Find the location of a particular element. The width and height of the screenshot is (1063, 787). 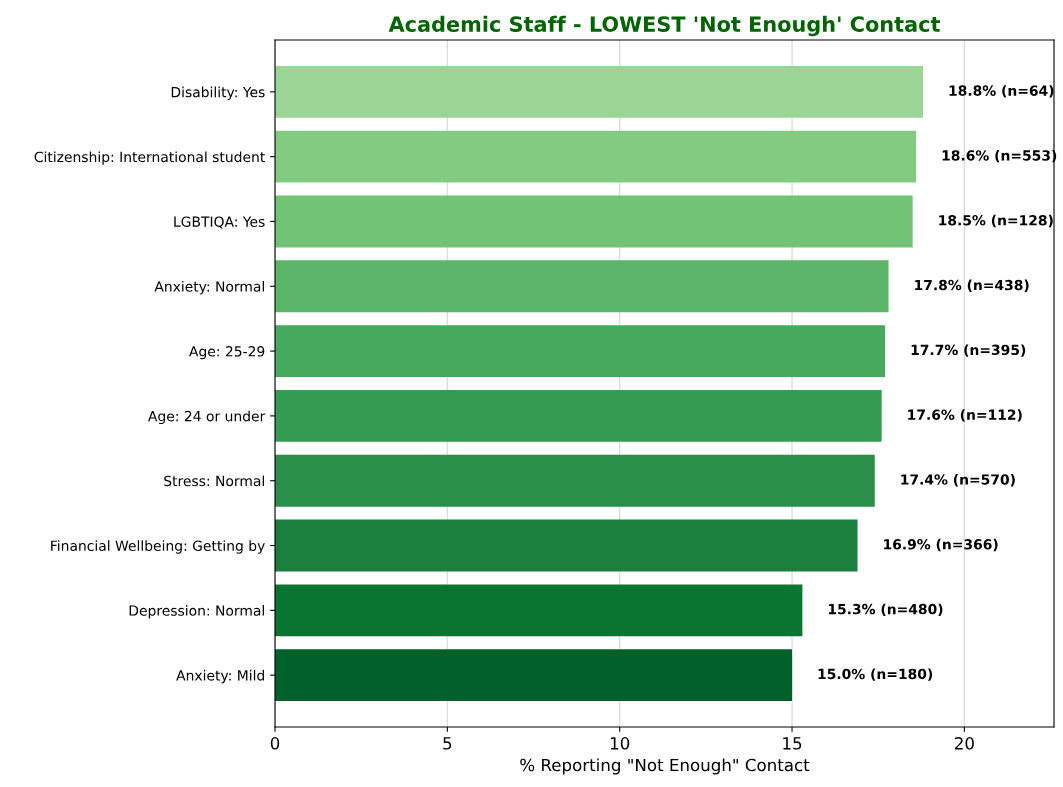

x-axis-title: % Reporting "Not Enough" Contact is located at coordinates (665, 766).